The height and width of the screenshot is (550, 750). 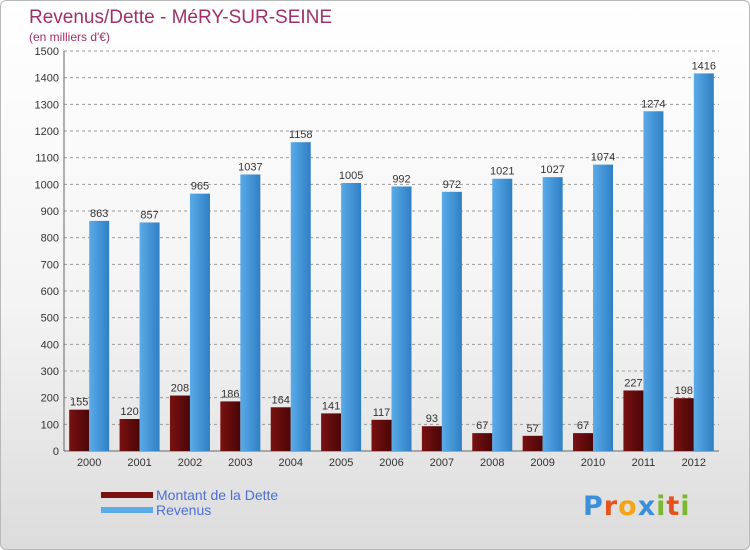 What do you see at coordinates (684, 391) in the screenshot?
I see `data-label-debt: 198` at bounding box center [684, 391].